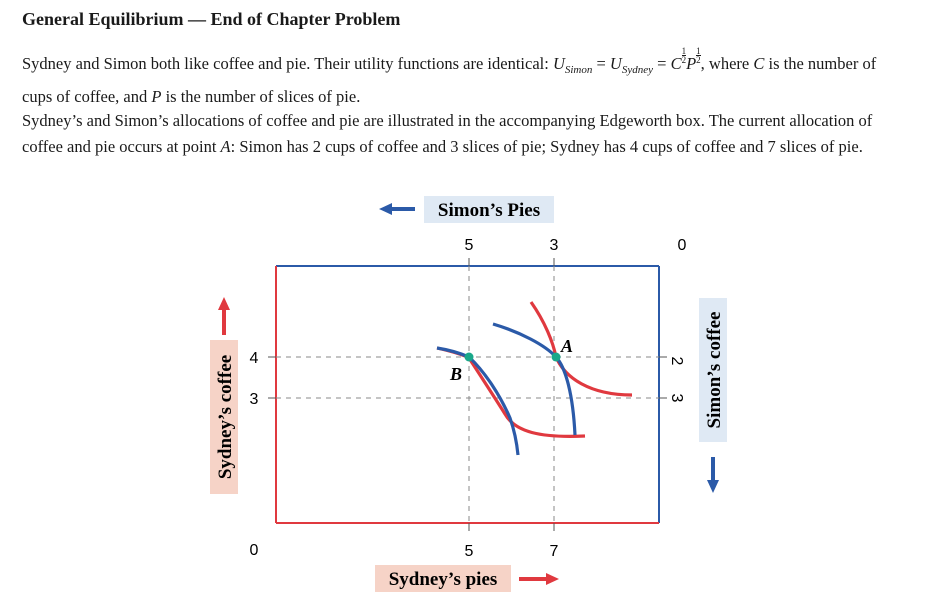  I want to click on point-b-label: B, so click(455, 374).